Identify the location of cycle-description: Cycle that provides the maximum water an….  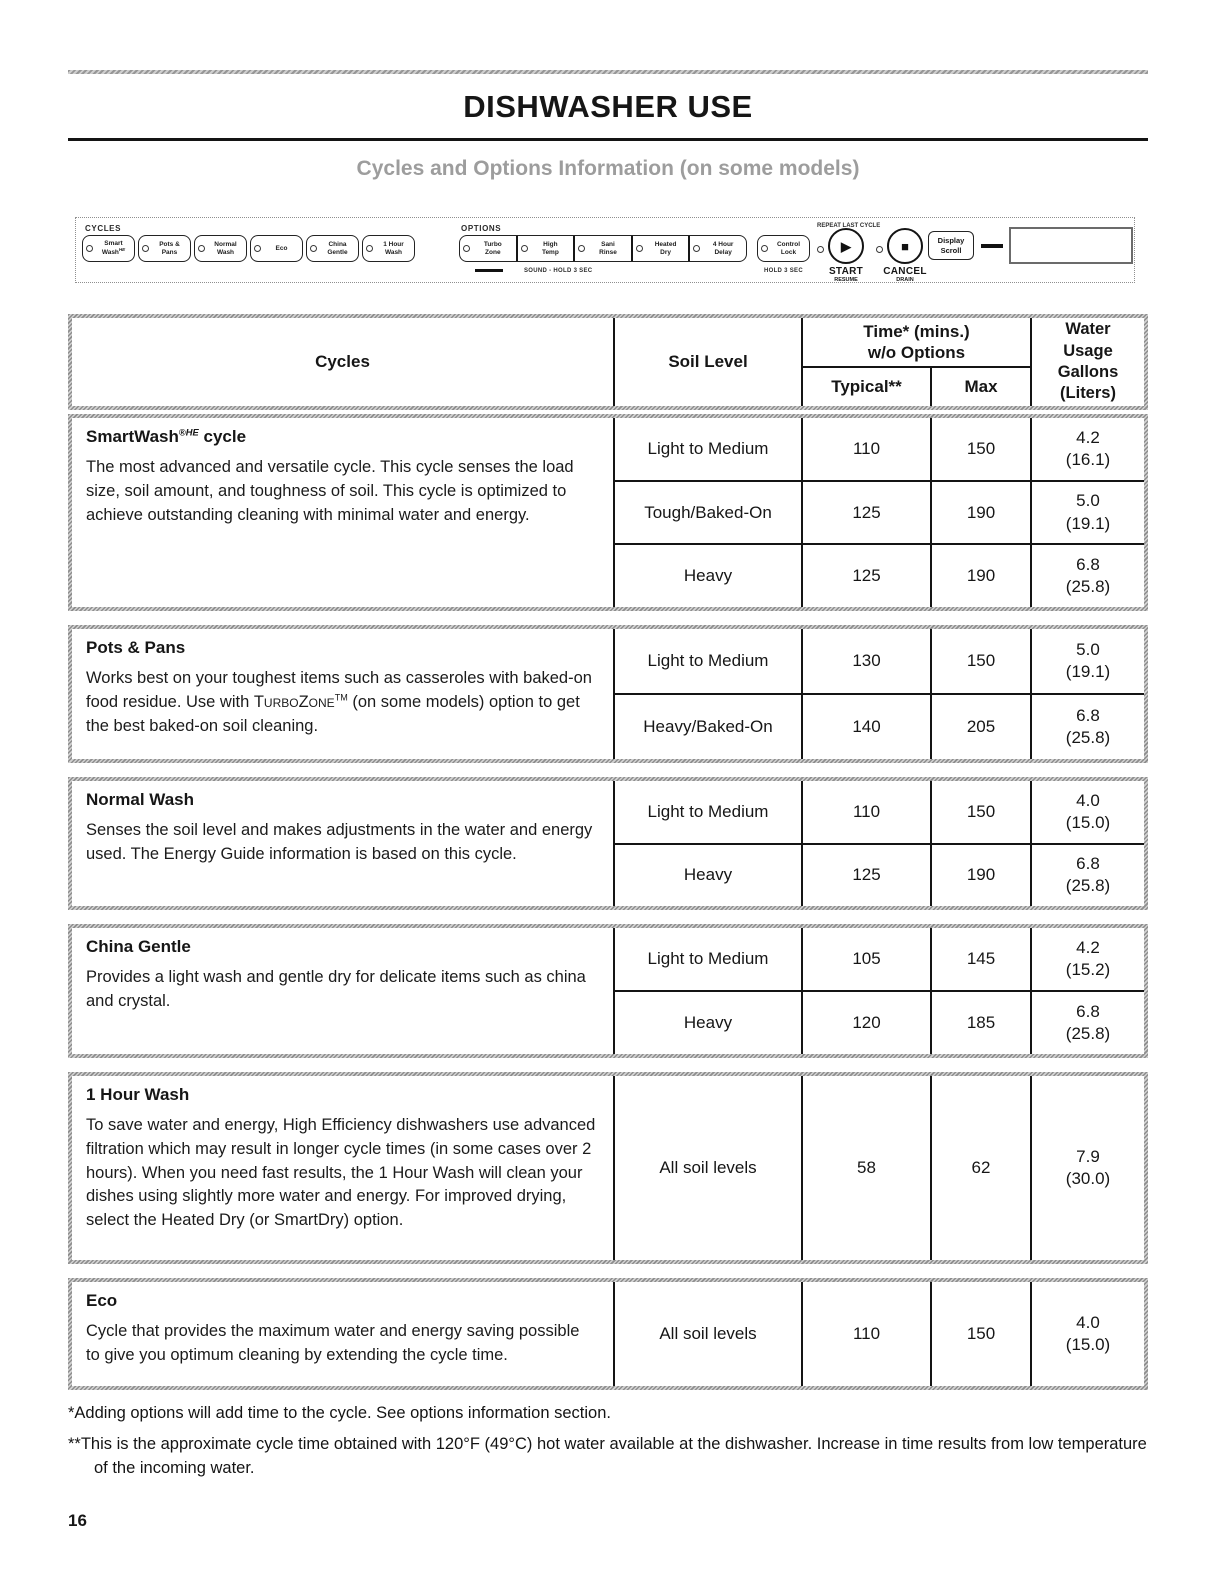
(333, 1343).